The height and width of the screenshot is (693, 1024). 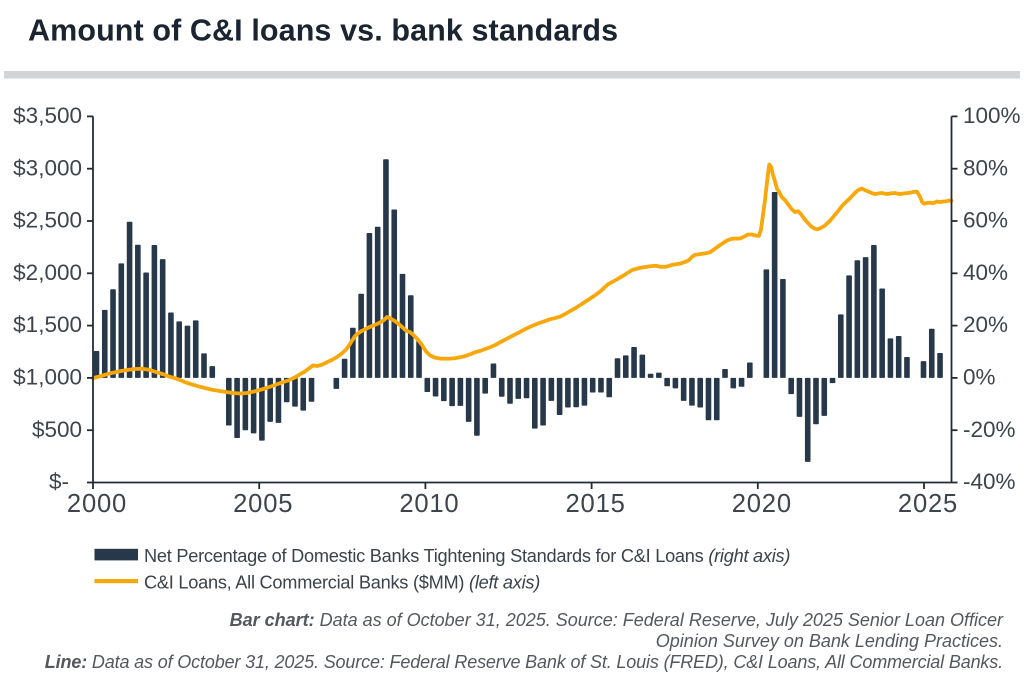 I want to click on svg-text: 80%, so click(x=985, y=167).